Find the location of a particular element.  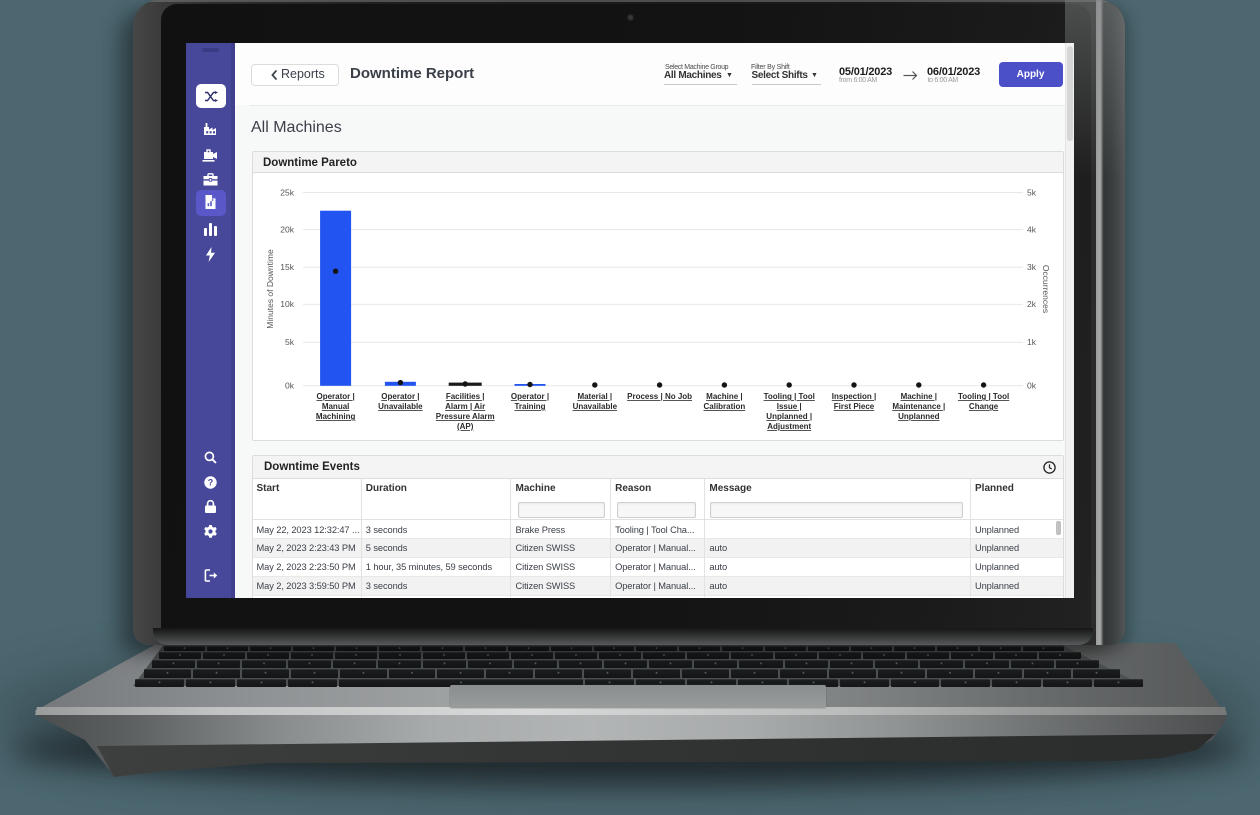

svg-text: 3k is located at coordinates (1032, 267).